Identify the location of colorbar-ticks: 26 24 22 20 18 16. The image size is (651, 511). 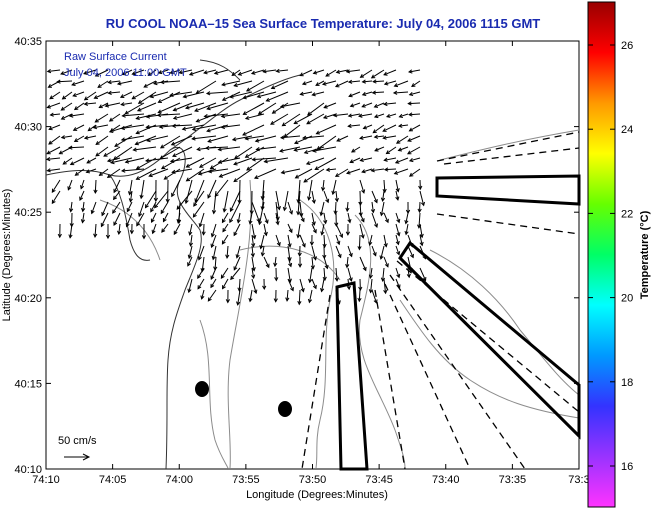
(610, 256).